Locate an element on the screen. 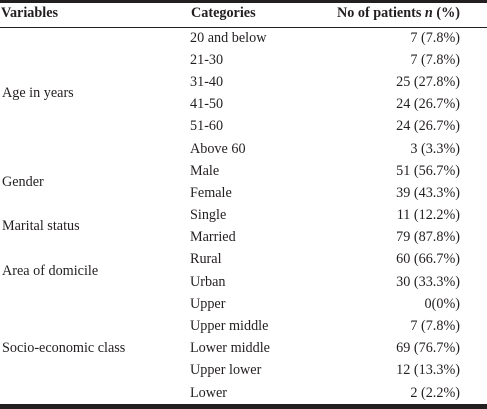 This screenshot has width=487, height=409. table-row: Upper middle 7 (7.8%) is located at coordinates (243, 326).